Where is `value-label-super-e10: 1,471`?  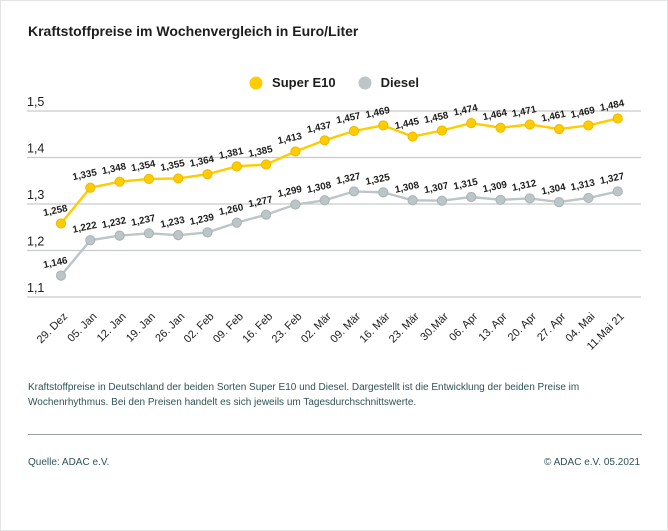 value-label-super-e10: 1,471 is located at coordinates (524, 112).